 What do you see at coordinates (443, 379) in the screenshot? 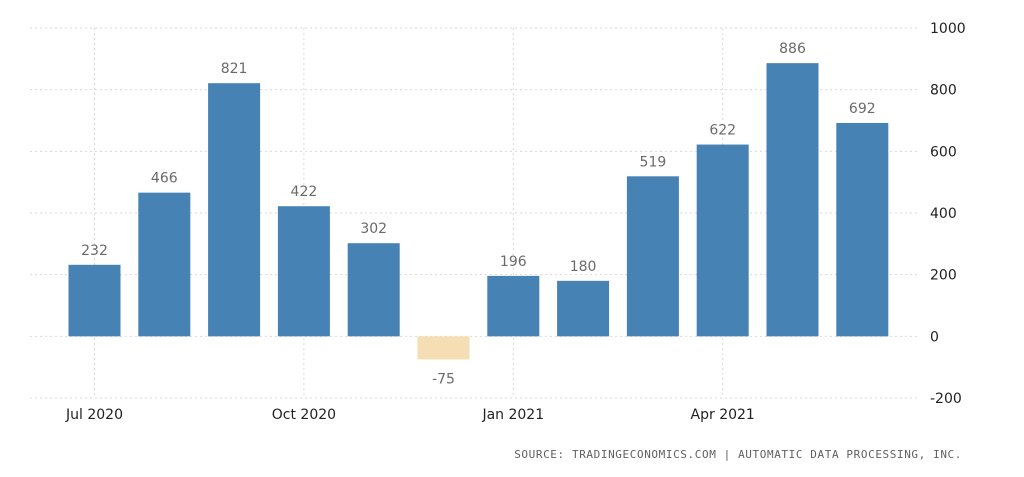
I see `bar-value-label: -75` at bounding box center [443, 379].